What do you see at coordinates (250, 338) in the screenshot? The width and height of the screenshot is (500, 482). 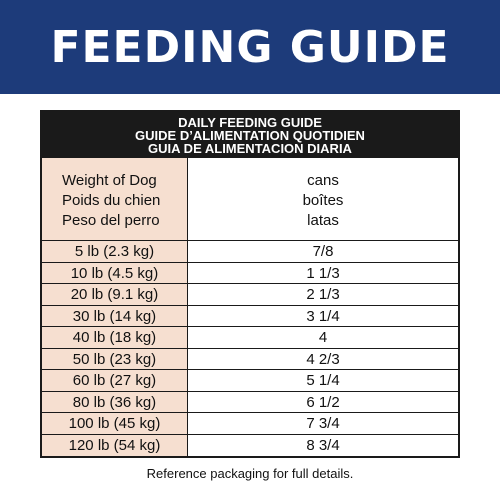 I see `table-row: 40 lb (18 kg) 4` at bounding box center [250, 338].